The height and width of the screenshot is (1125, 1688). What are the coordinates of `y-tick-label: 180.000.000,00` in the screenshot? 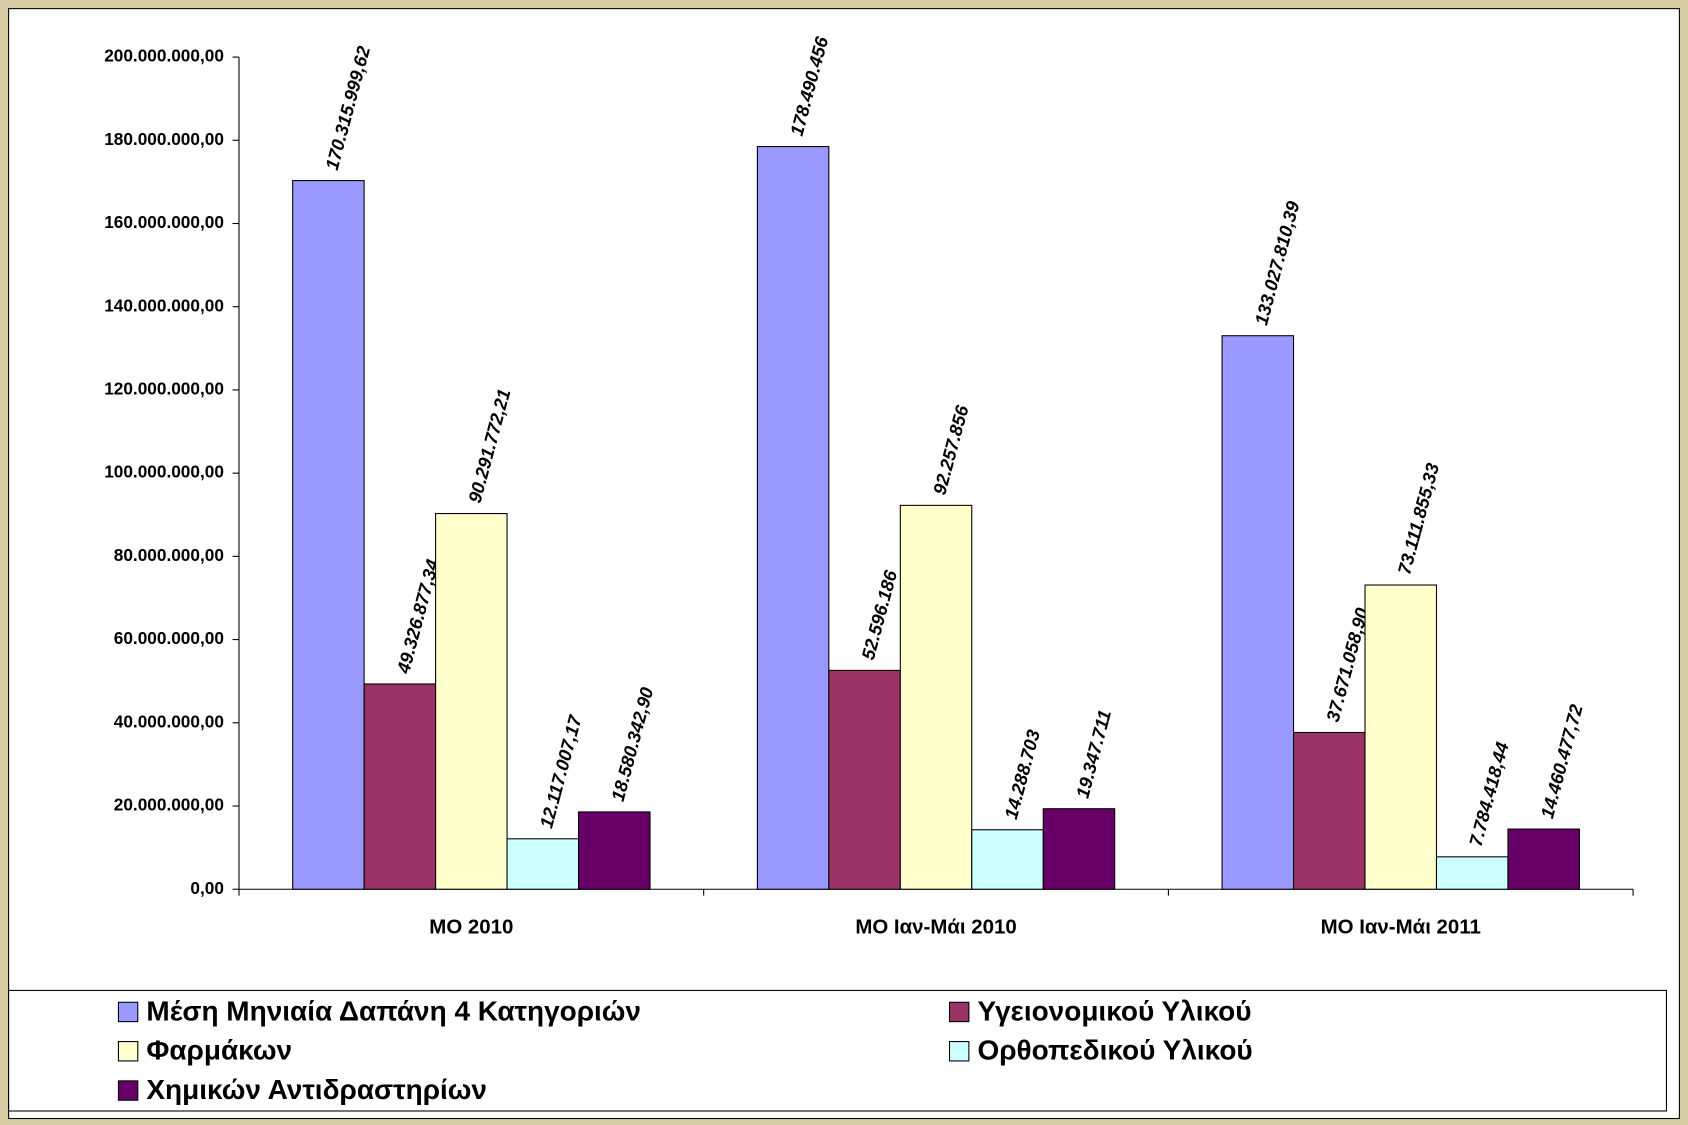 It's located at (164, 139).